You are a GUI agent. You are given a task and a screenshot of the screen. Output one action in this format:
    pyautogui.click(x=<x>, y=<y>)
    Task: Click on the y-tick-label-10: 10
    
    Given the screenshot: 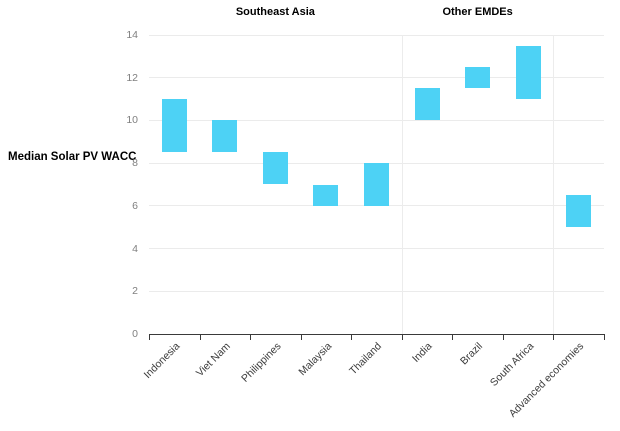 What is the action you would take?
    pyautogui.click(x=132, y=120)
    